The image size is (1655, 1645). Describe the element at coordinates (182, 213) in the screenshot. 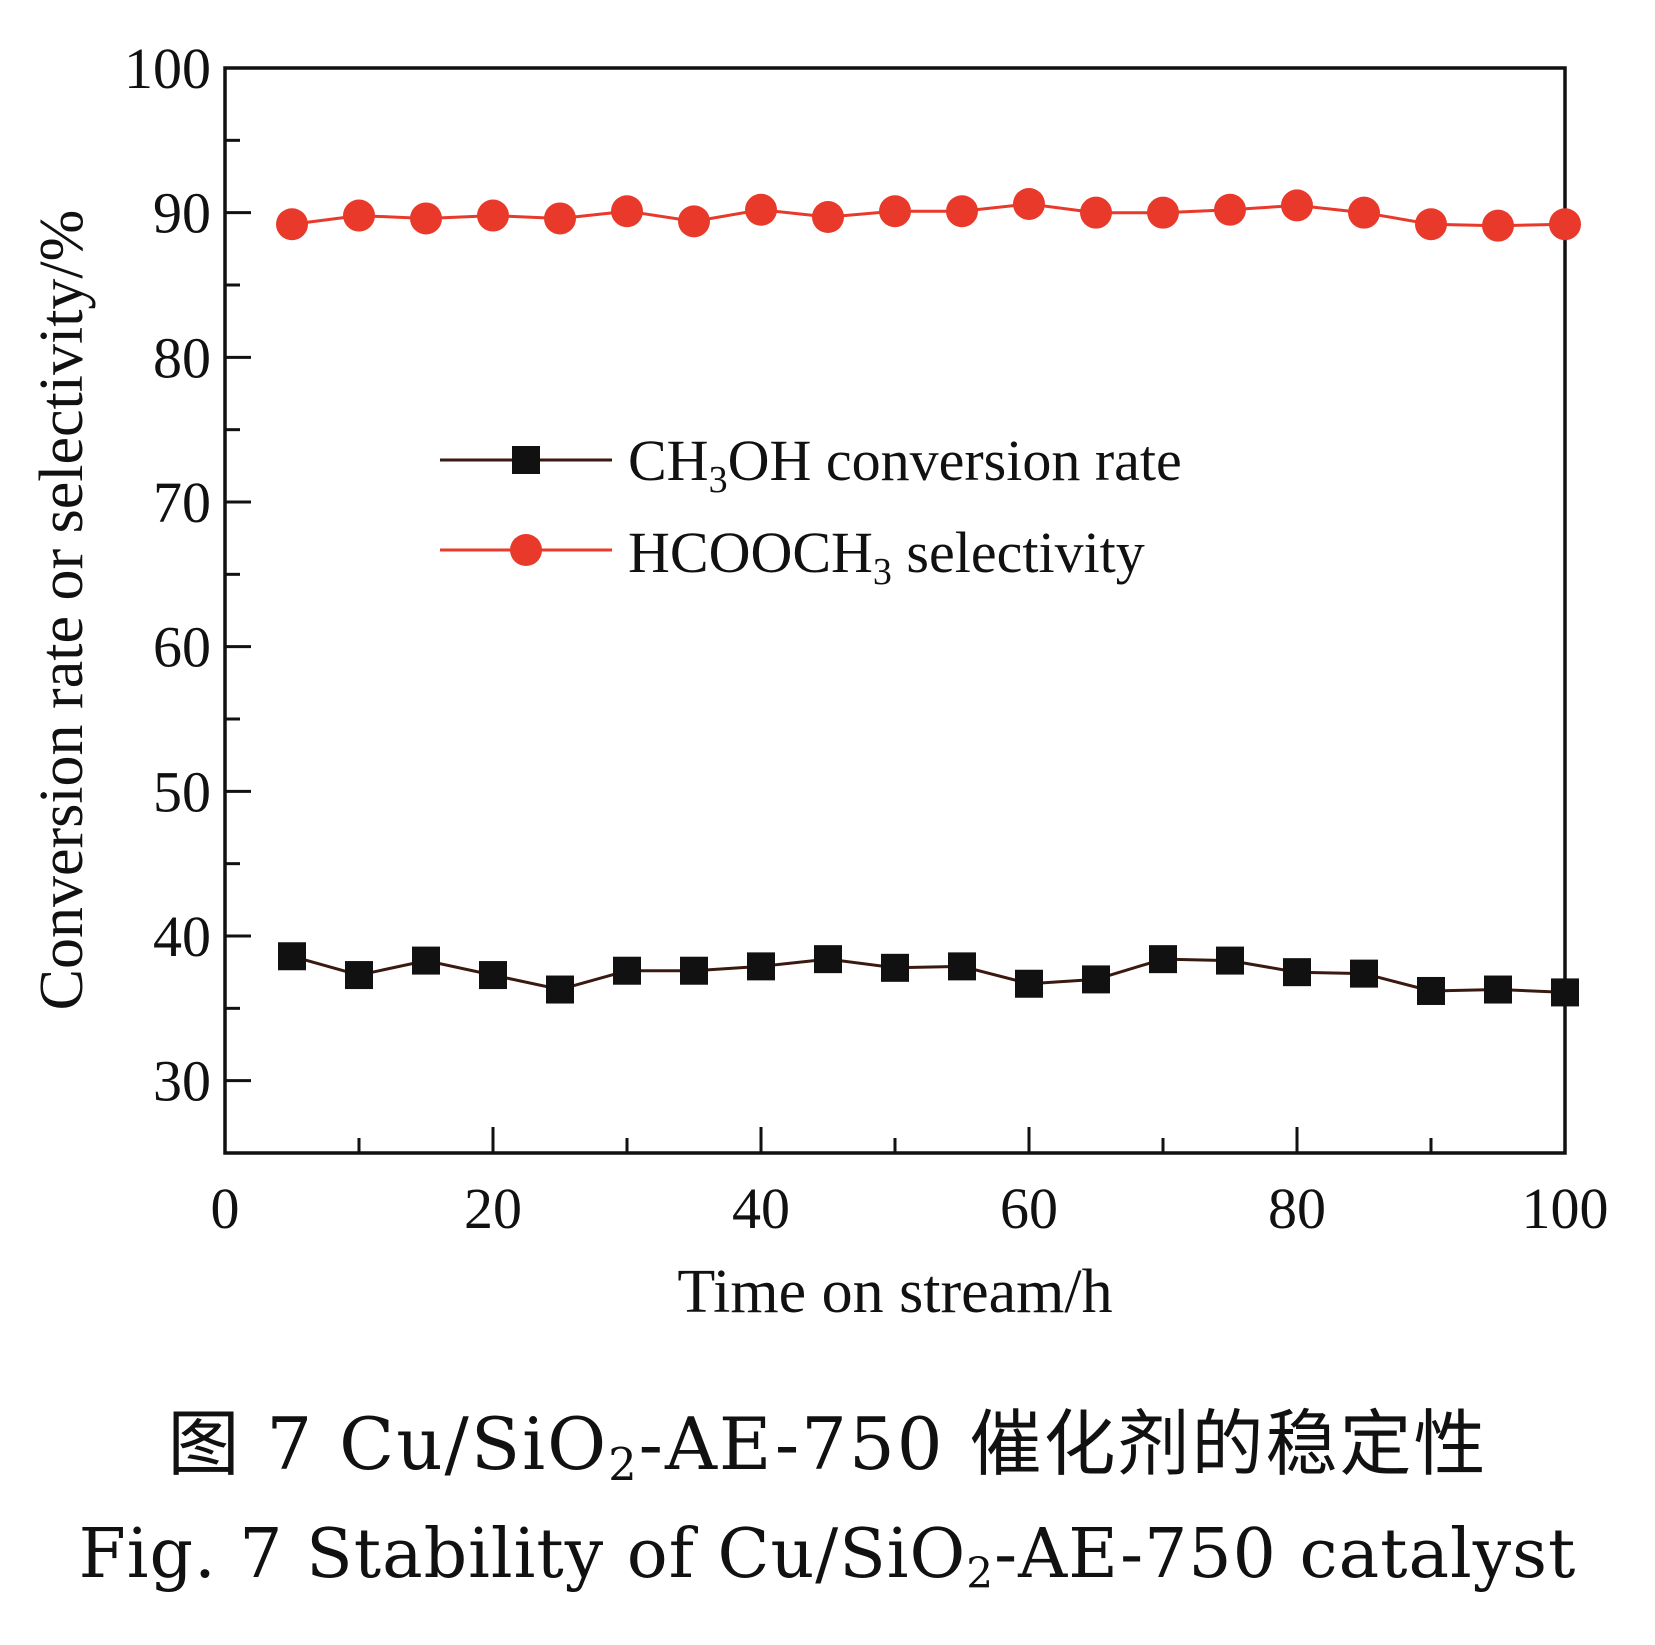

I see `y-tick-label: 90` at that location.